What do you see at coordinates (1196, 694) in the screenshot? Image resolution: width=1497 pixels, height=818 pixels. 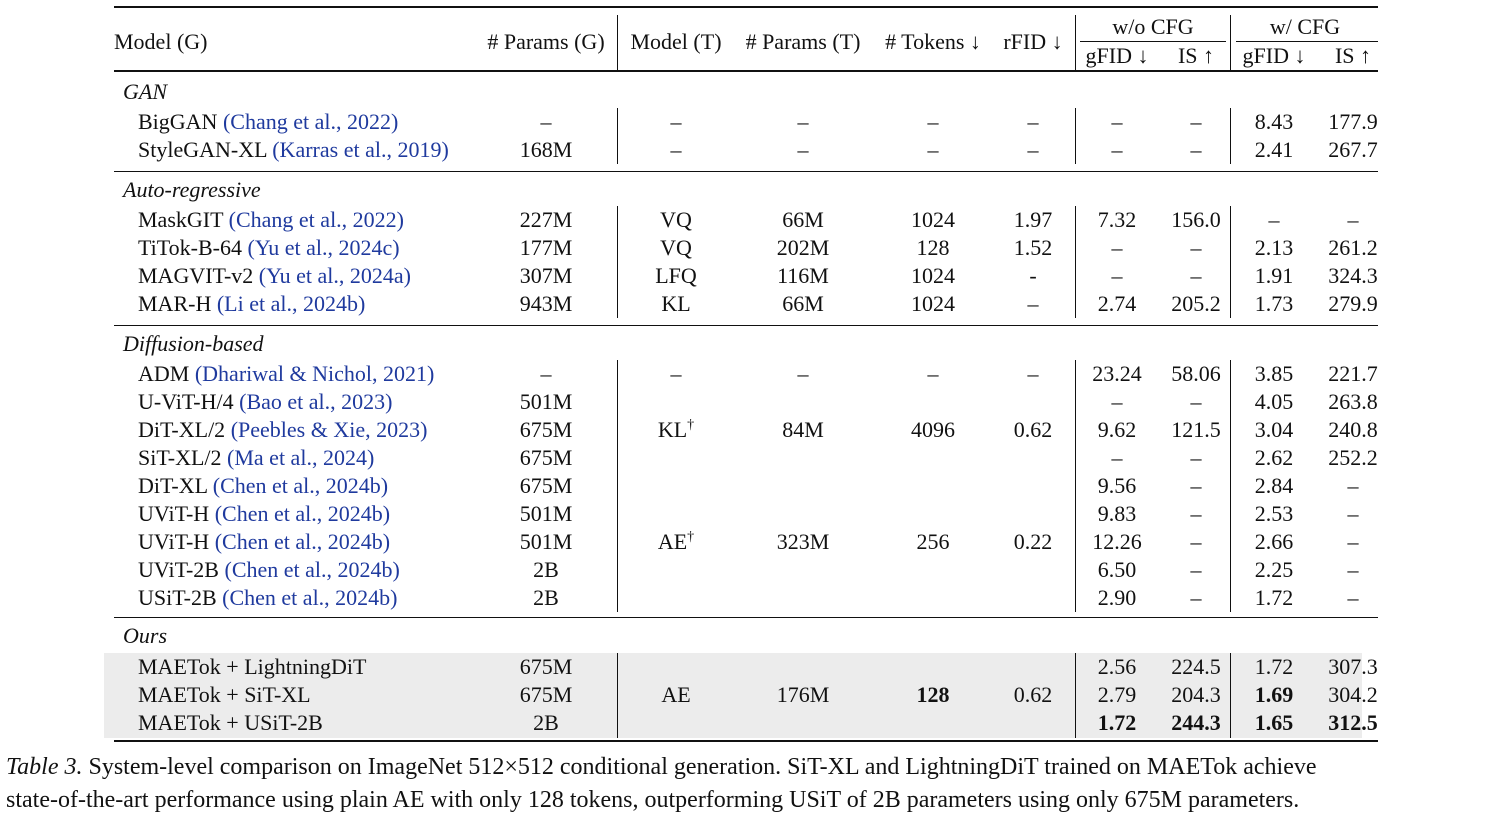 I see `cell-wo-is: 204.3` at bounding box center [1196, 694].